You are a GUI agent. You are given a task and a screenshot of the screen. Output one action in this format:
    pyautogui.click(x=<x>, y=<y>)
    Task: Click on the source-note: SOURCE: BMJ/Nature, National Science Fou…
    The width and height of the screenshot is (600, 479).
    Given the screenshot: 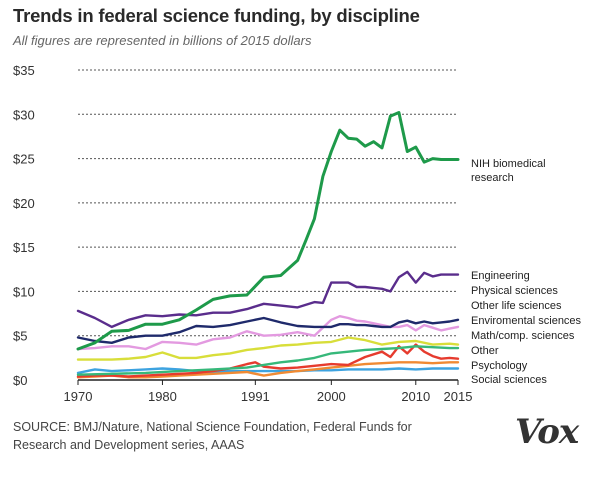 What is the action you would take?
    pyautogui.click(x=212, y=436)
    